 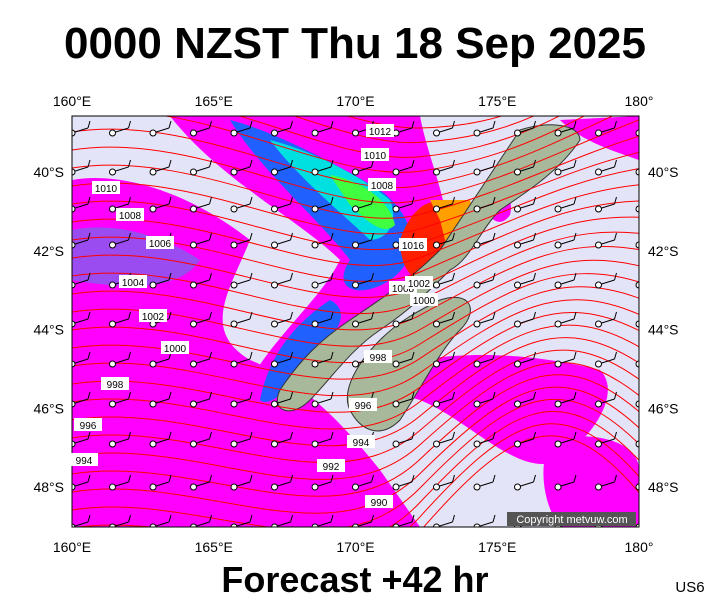 What do you see at coordinates (355, 43) in the screenshot?
I see `title: 0000 NZST Thu 18 Sep 2025` at bounding box center [355, 43].